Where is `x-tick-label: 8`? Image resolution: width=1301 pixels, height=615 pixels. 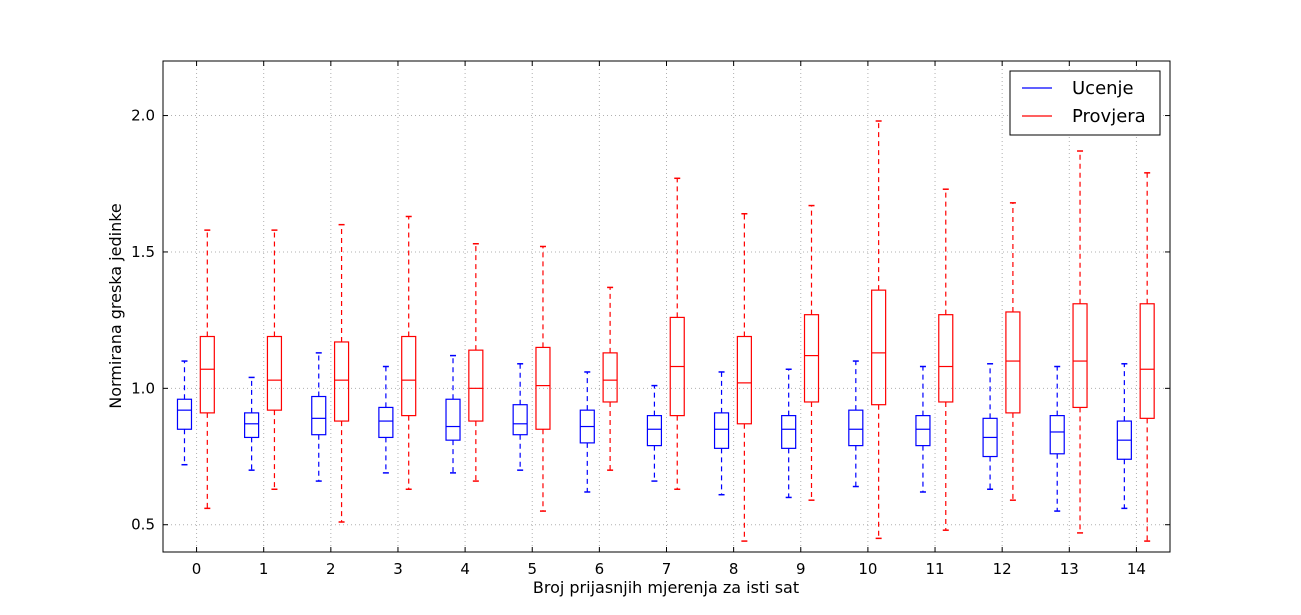
x-tick-label: 8 is located at coordinates (734, 569).